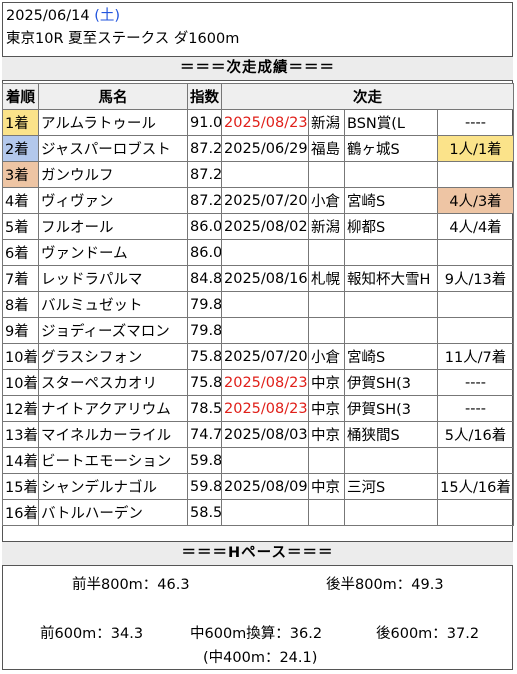 The height and width of the screenshot is (674, 517). I want to click on rank-cell: 10着, so click(20, 382).